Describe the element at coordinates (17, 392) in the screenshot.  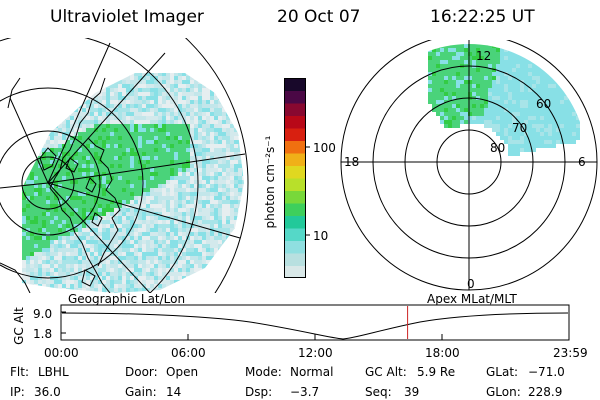
I see `info-label-ip: IP:` at that location.